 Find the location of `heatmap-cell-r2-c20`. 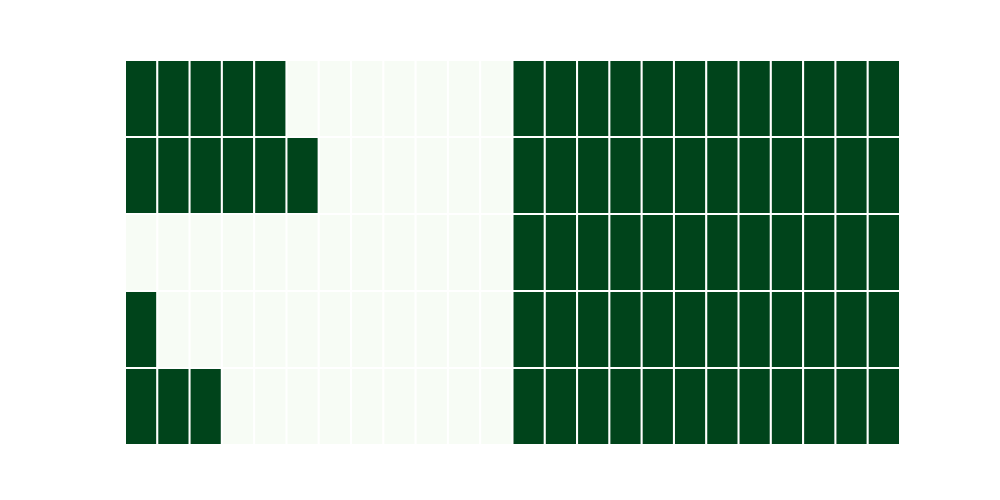

heatmap-cell-r2-c20 is located at coordinates (787, 252).